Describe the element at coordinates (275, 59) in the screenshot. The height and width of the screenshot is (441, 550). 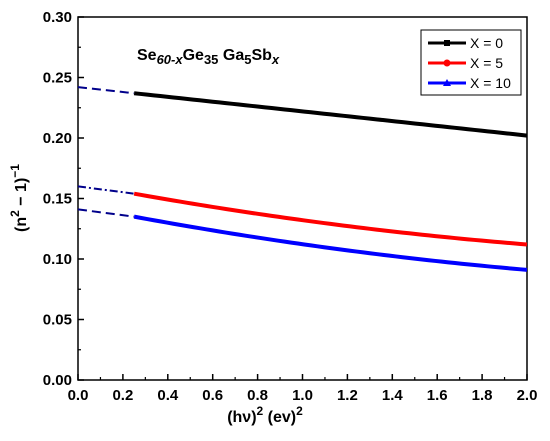
I see `annotation-subscript: x` at that location.